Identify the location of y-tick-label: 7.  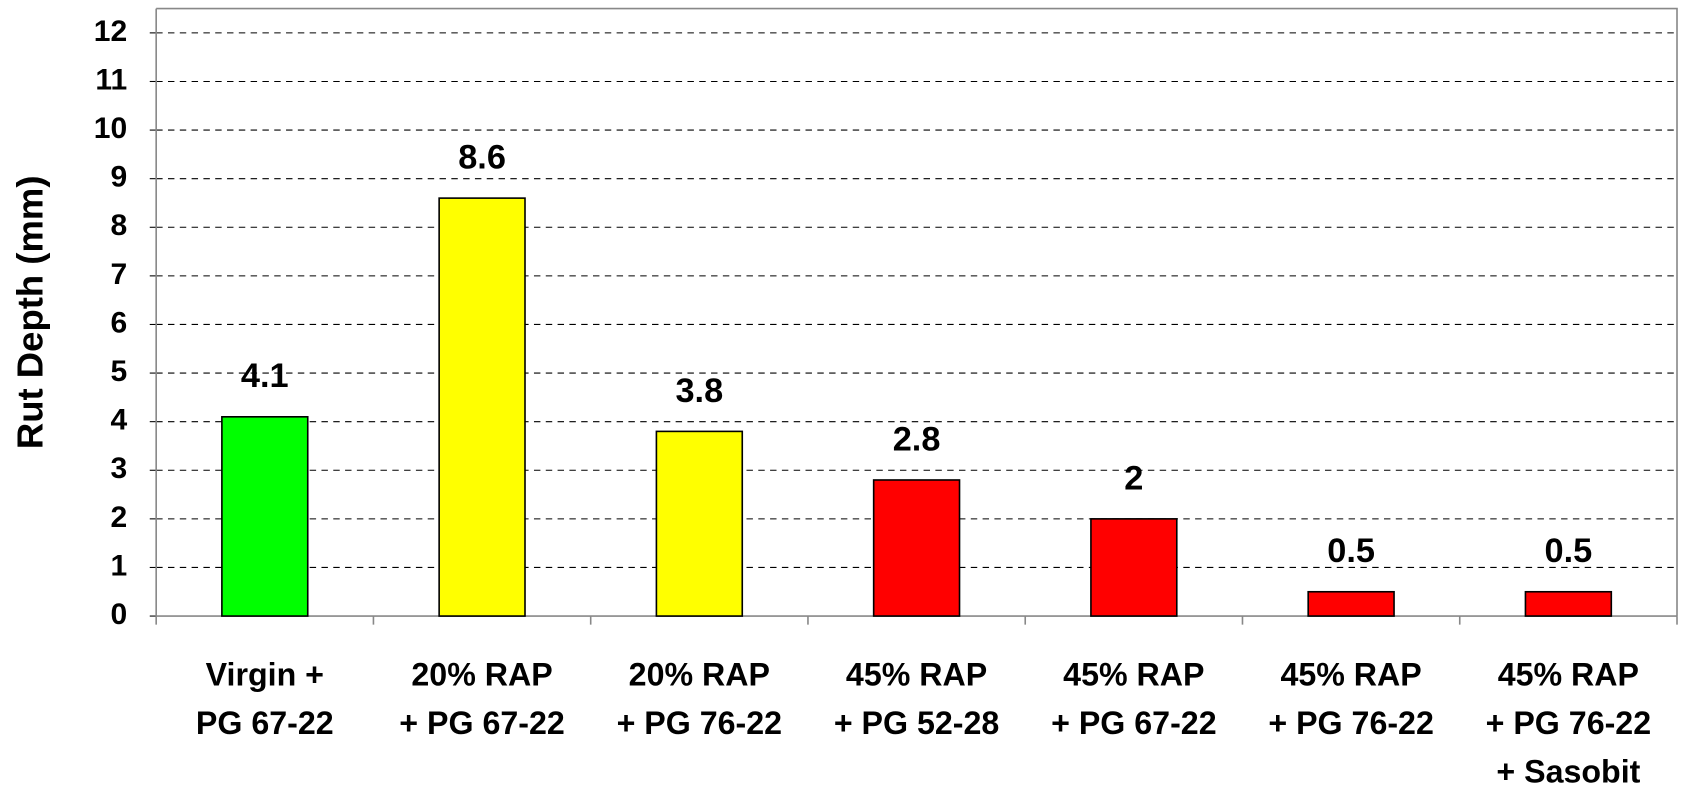
(118, 274).